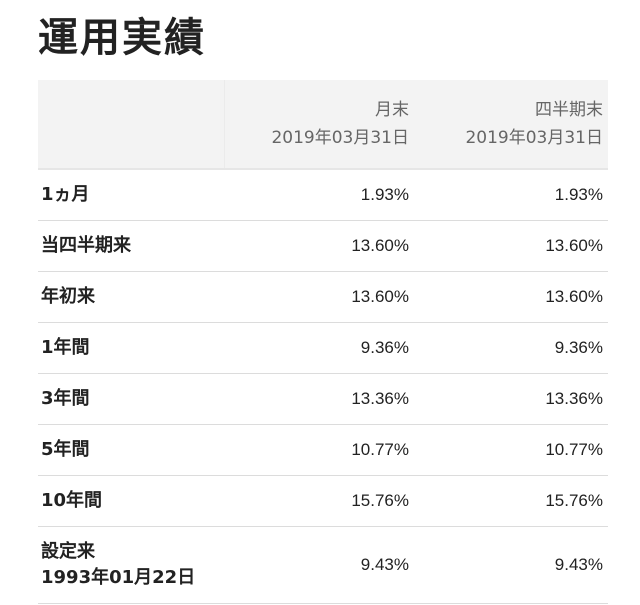  What do you see at coordinates (534, 138) in the screenshot?
I see `header-quarter-end-date: 2019年03月31日` at bounding box center [534, 138].